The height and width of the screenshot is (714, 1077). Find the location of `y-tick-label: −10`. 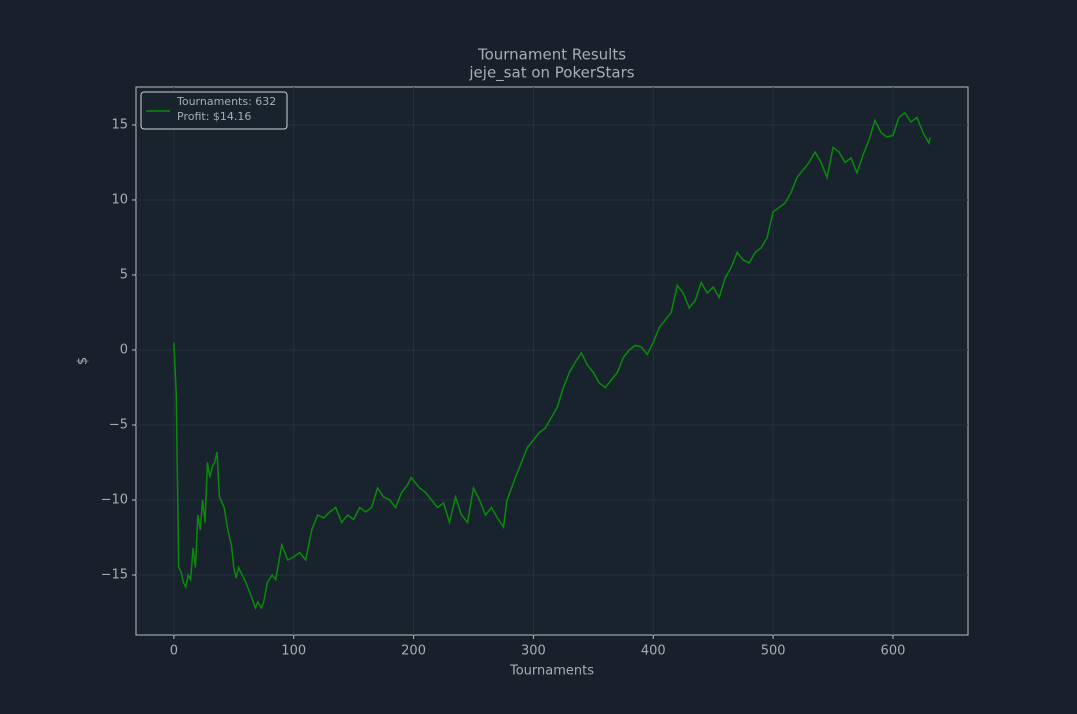

y-tick-label: −10 is located at coordinates (114, 499).